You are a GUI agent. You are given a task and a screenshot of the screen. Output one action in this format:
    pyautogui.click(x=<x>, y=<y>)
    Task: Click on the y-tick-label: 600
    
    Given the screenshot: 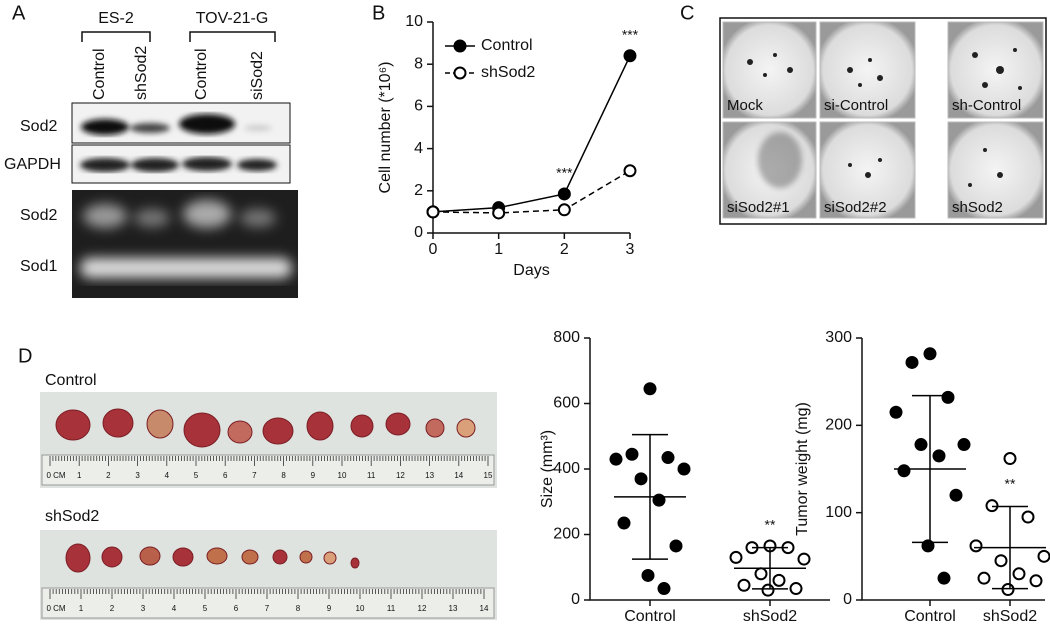 What is the action you would take?
    pyautogui.click(x=566, y=403)
    